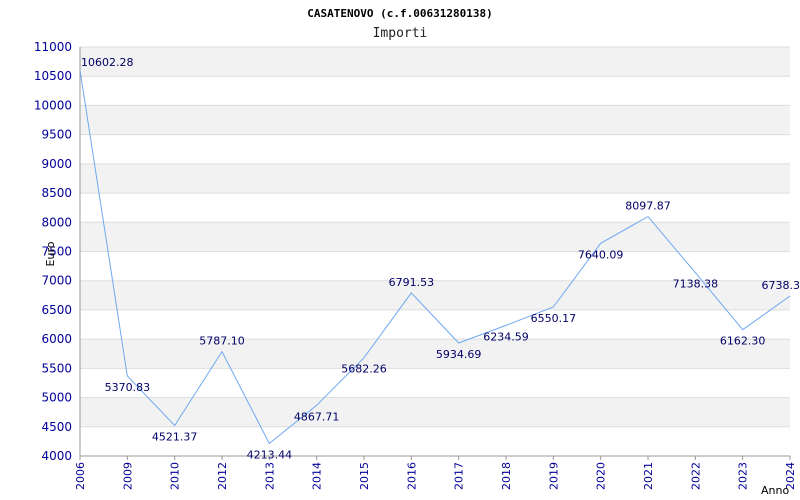 The image size is (800, 500). What do you see at coordinates (554, 318) in the screenshot?
I see `data-label: 6550.17` at bounding box center [554, 318].